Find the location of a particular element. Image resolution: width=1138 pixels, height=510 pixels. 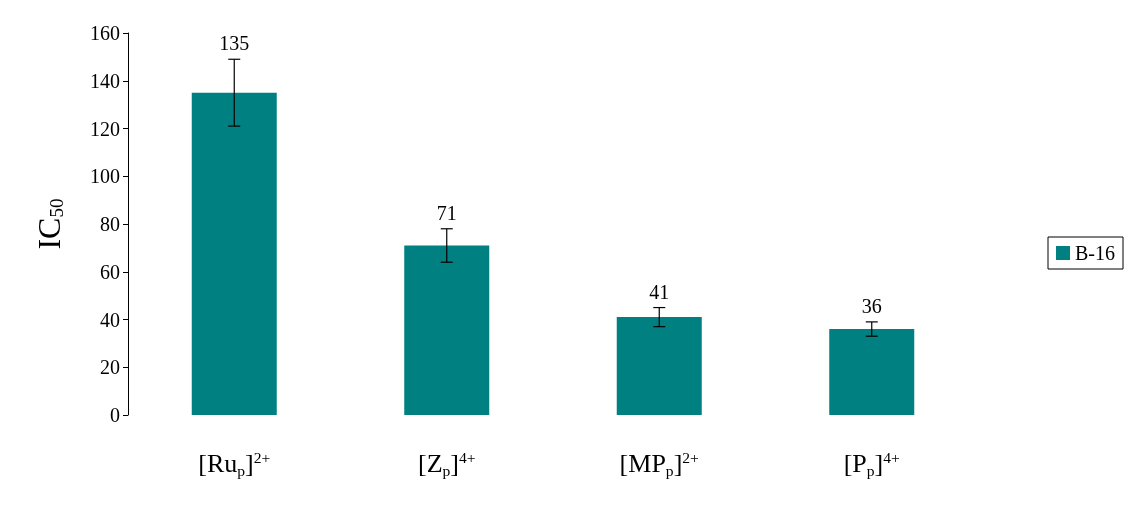

legend-label: B-16 is located at coordinates (1095, 253).